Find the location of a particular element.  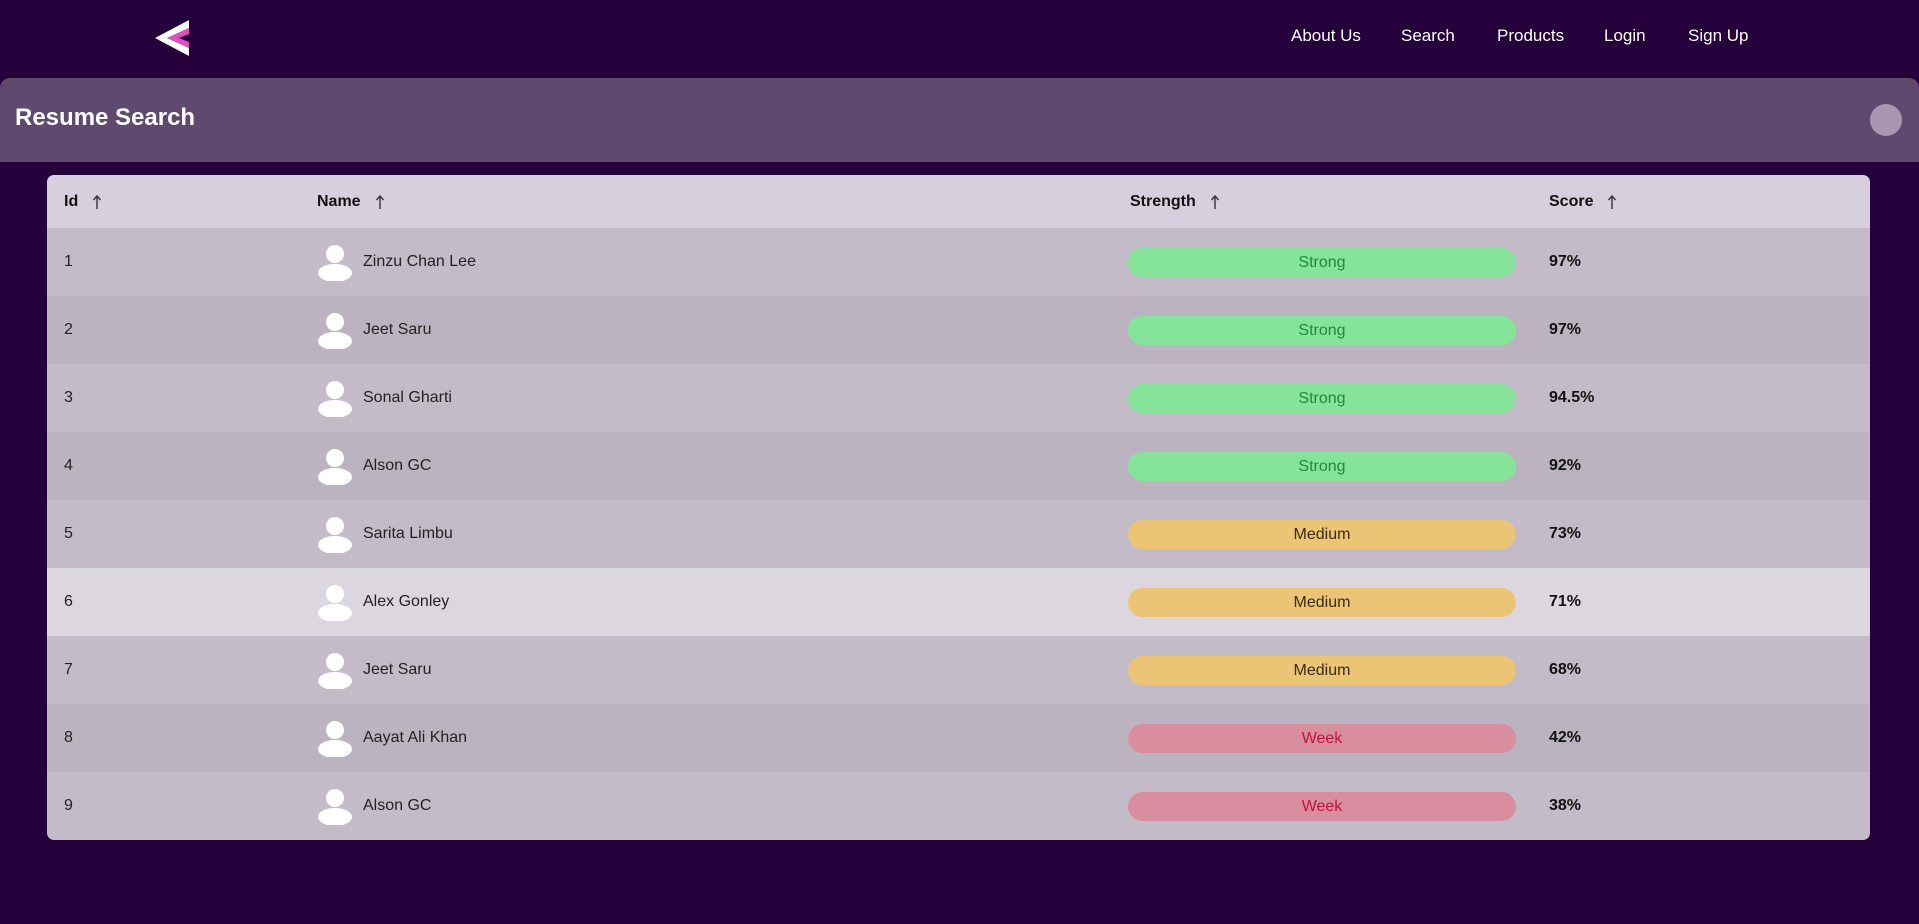

table-row: 7 Jeet Saru Medium 68% is located at coordinates (958, 670).